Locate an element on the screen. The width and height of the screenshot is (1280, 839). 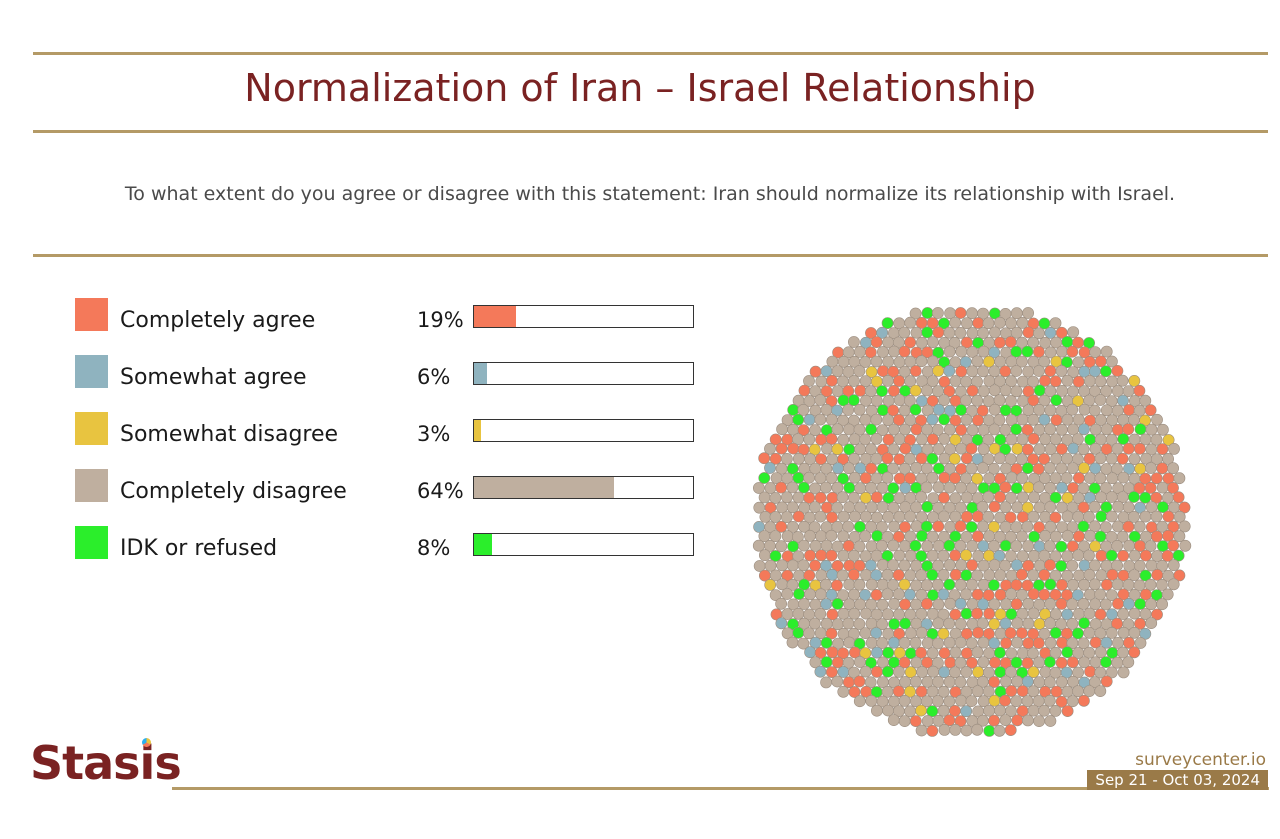
bar-track is located at coordinates (583, 430).